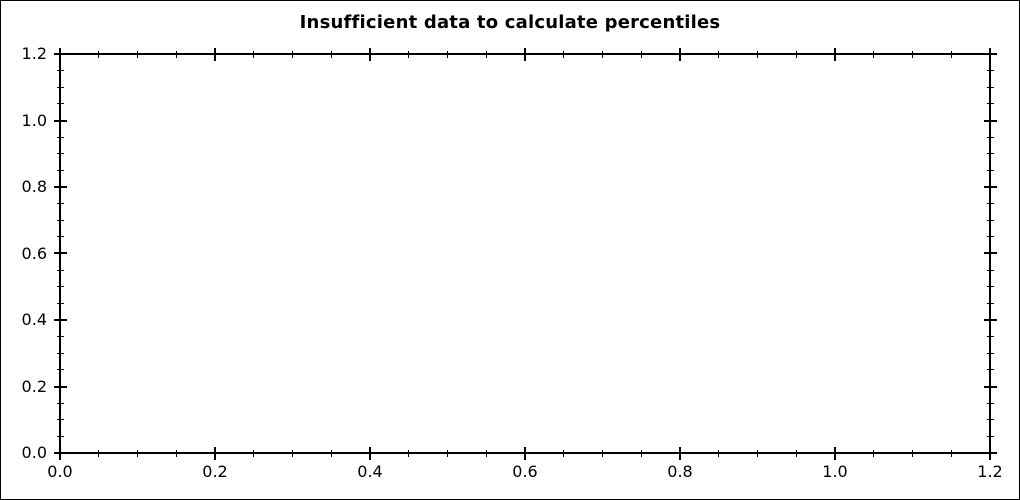 This screenshot has height=500, width=1020. What do you see at coordinates (34, 120) in the screenshot?
I see `y-axis-tick-label: 1.0` at bounding box center [34, 120].